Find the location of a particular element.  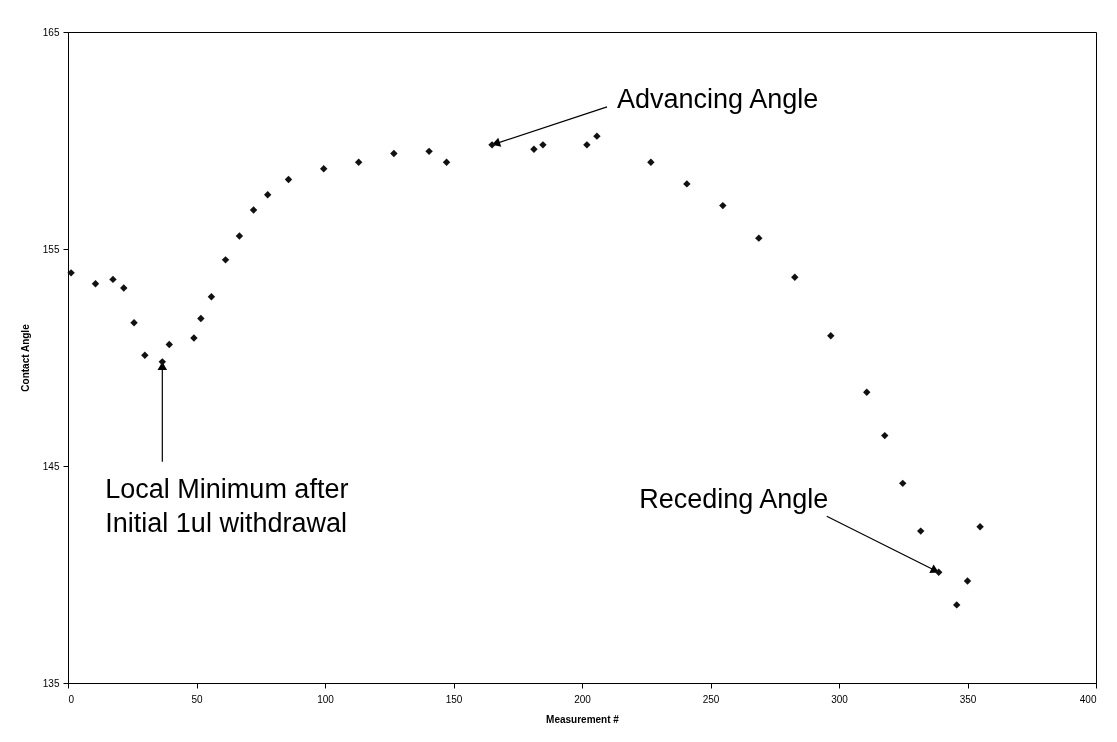

x-tick-label: 400 is located at coordinates (1088, 699).